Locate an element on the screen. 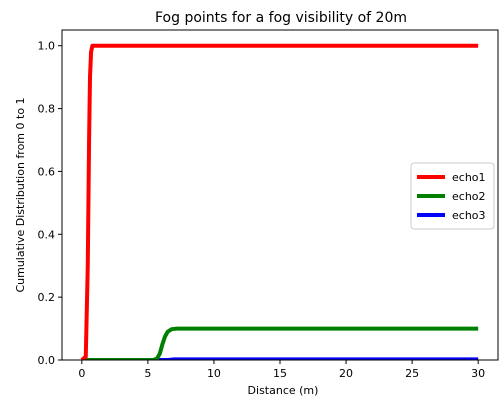 The height and width of the screenshot is (400, 499). x-tick-label: 30 is located at coordinates (478, 373).